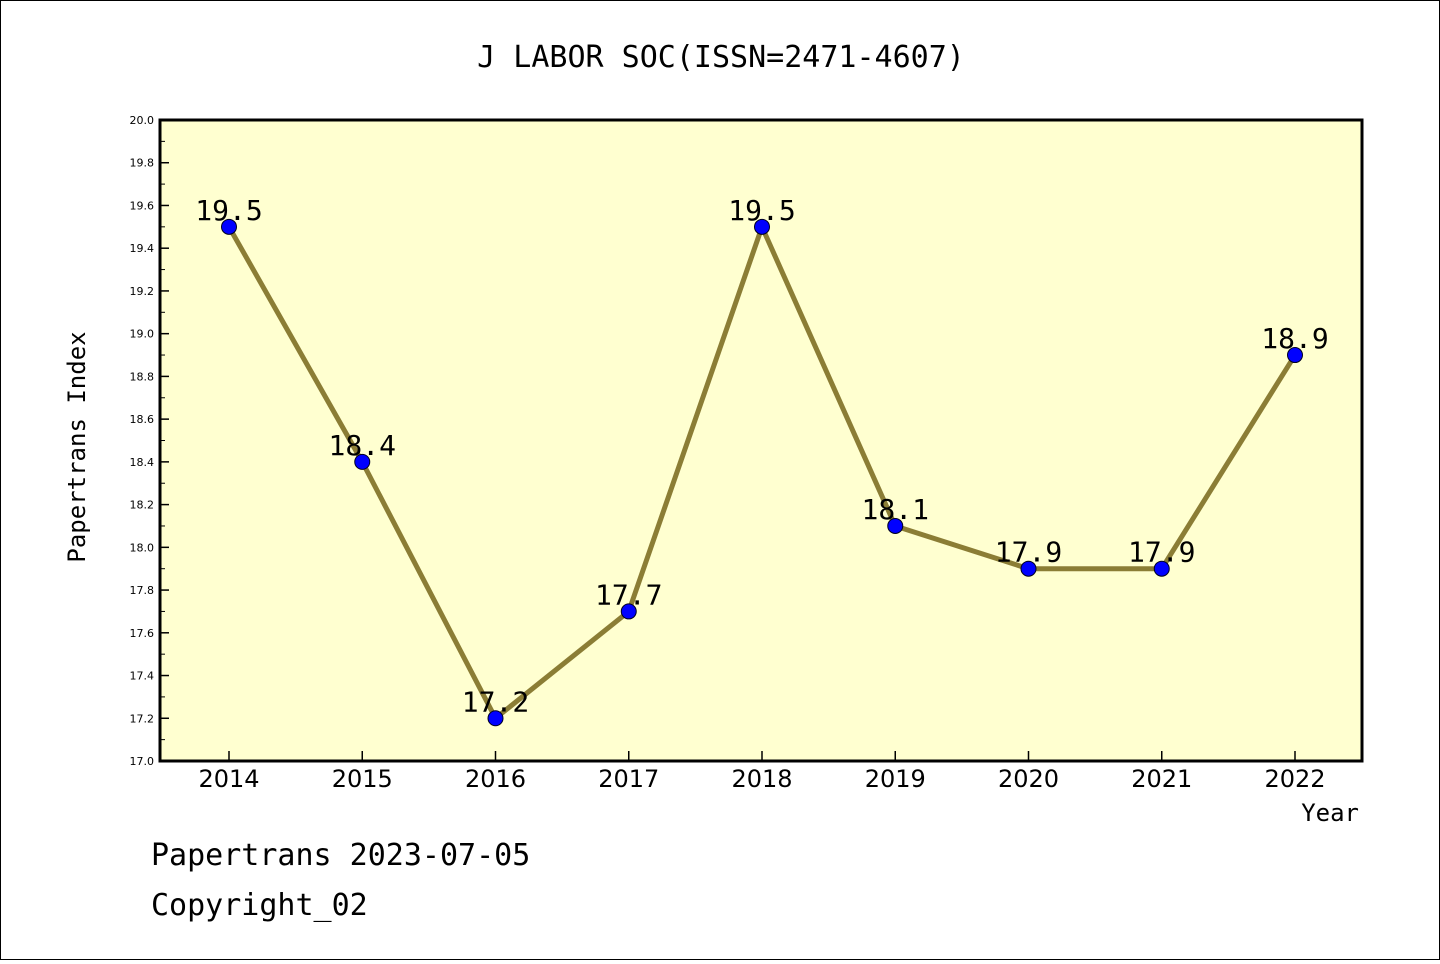  I want to click on data-label: 17.2, so click(495, 701).